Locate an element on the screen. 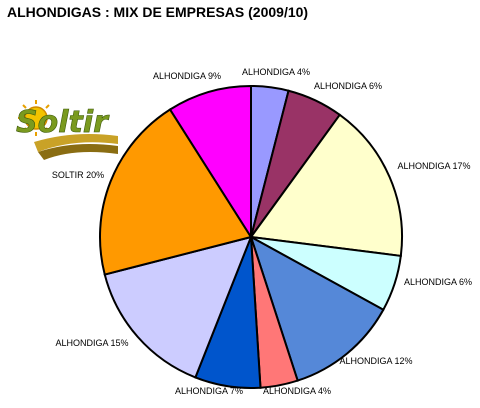  slice-label-1: ALHONDIGA 4% is located at coordinates (276, 72).